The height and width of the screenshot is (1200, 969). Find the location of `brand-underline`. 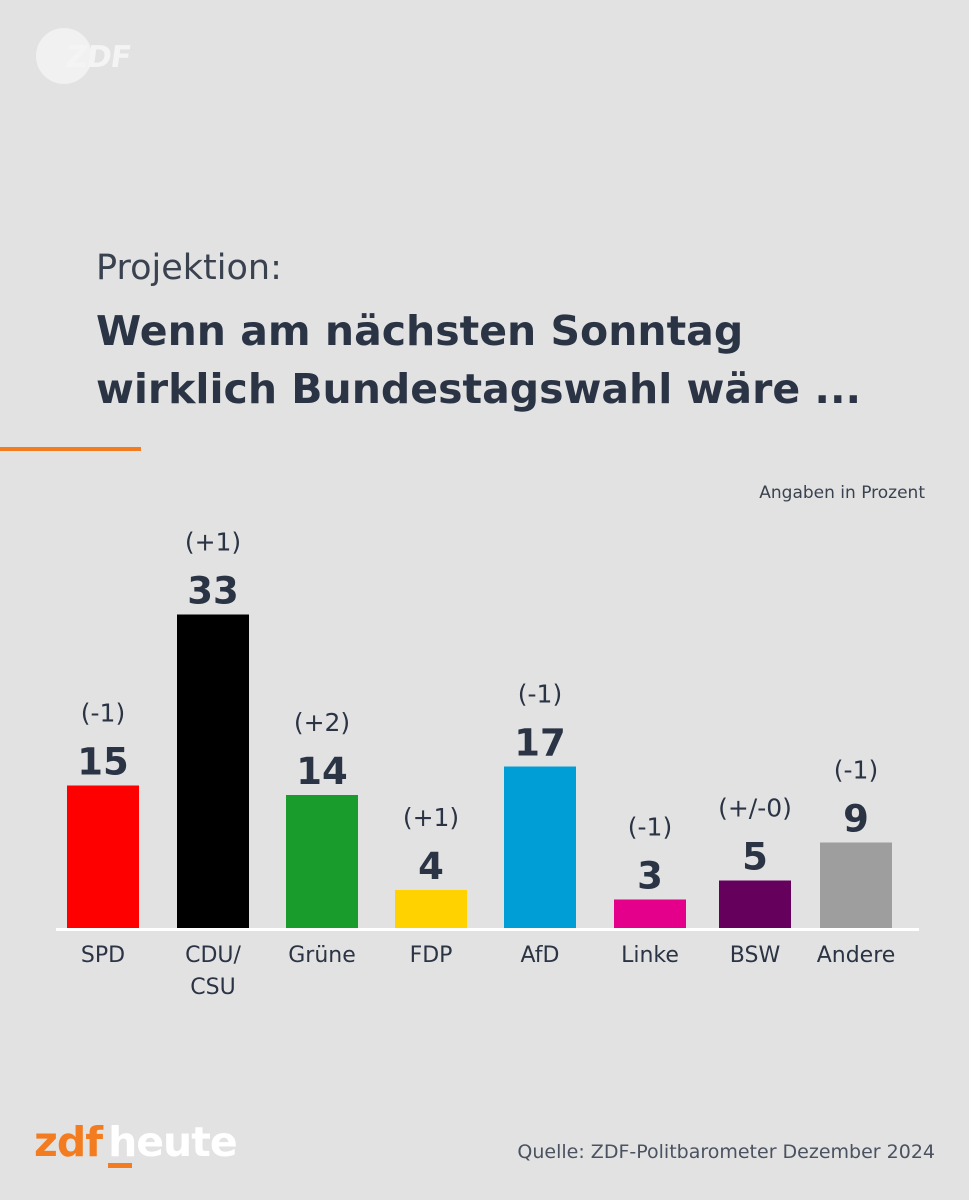

brand-underline is located at coordinates (120, 1165).